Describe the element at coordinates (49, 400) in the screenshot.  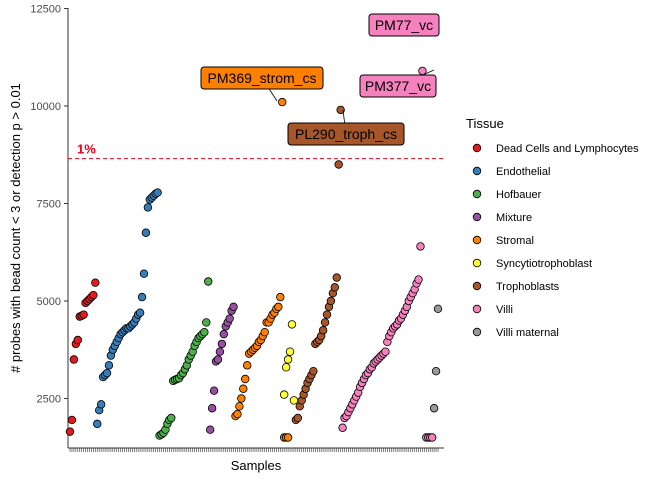
I see `y-tick-label: 2500` at that location.